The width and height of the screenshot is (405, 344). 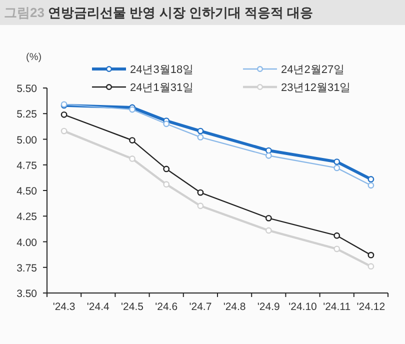 I want to click on y-tick-label: 3.50, so click(x=27, y=294).